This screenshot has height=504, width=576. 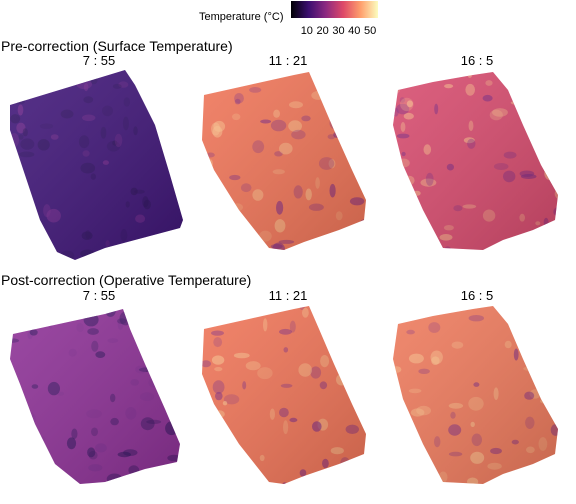 What do you see at coordinates (306, 31) in the screenshot?
I see `legend-tick-10: 10` at bounding box center [306, 31].